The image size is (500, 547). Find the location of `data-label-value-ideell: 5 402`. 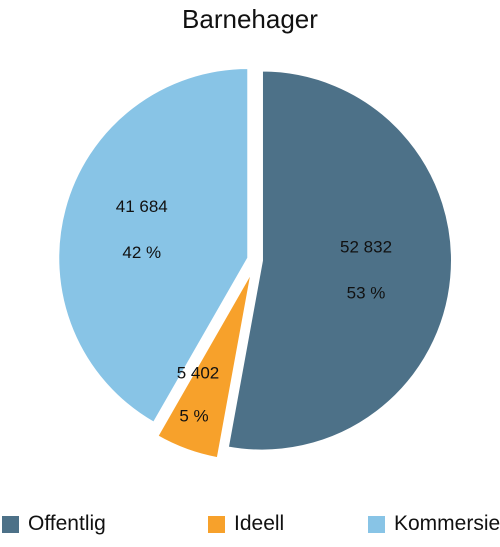

data-label-value-ideell: 5 402 is located at coordinates (198, 372).